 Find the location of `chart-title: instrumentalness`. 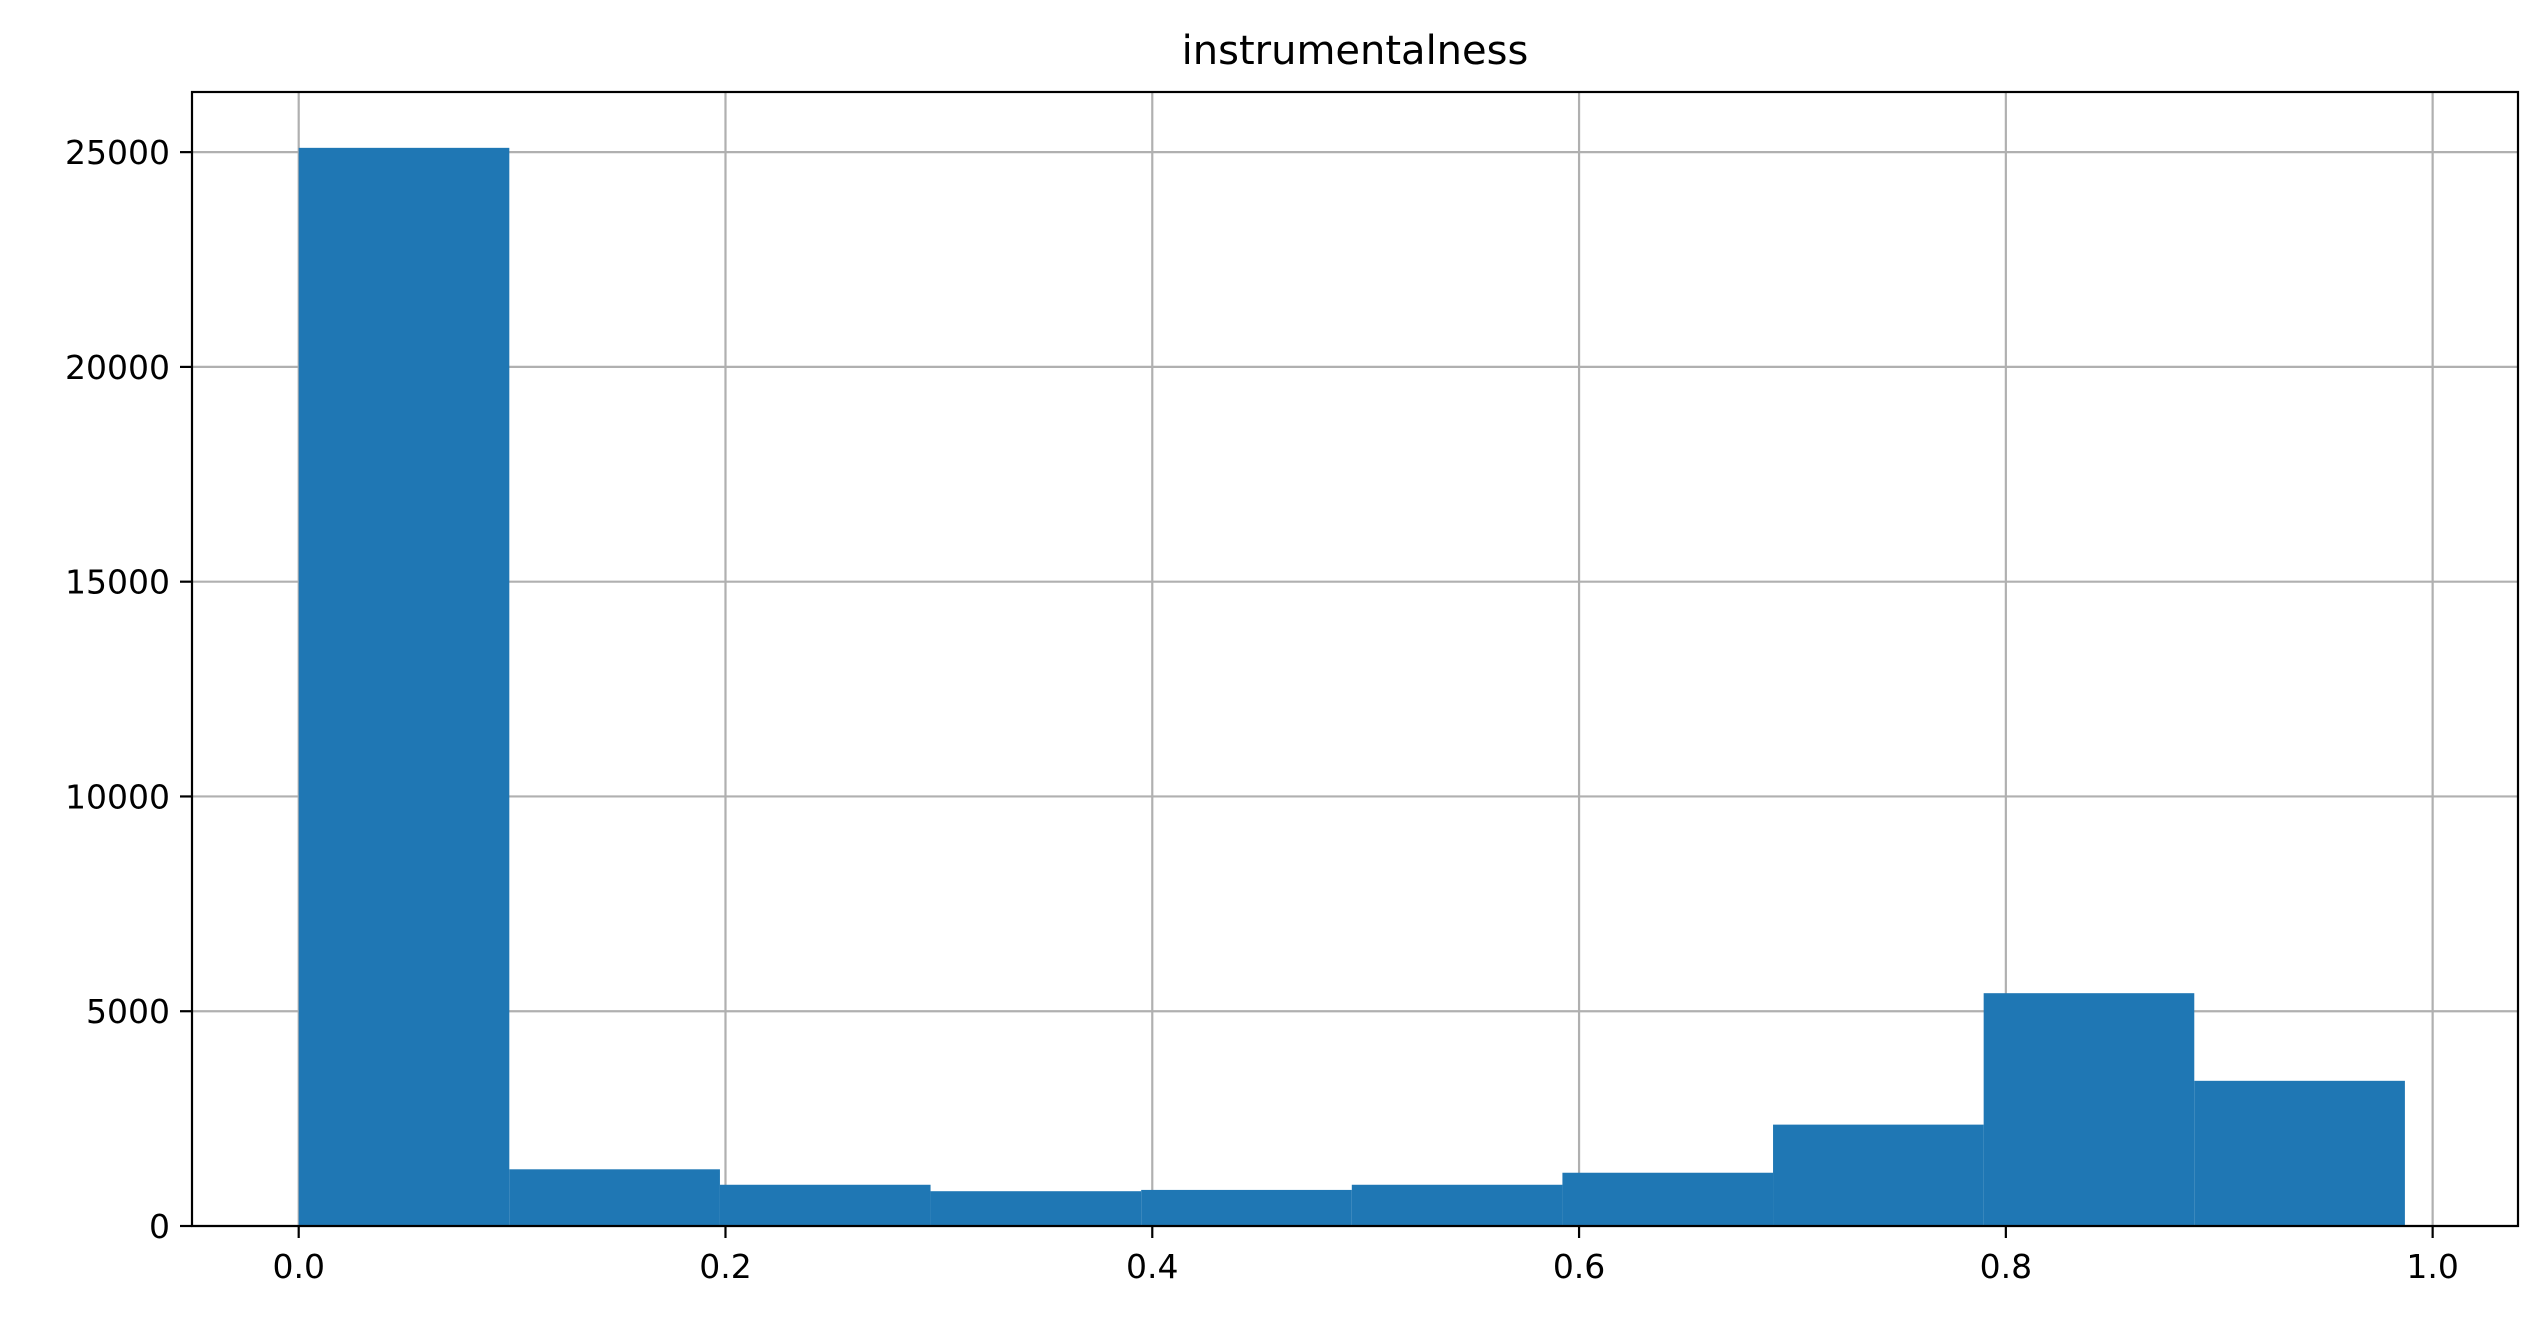

chart-title: instrumentalness is located at coordinates (1355, 51).